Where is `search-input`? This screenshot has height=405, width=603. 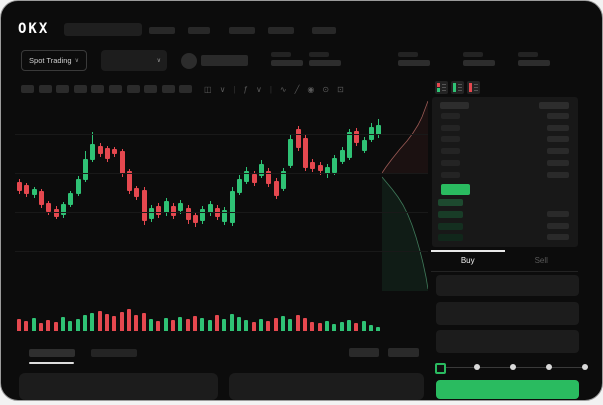 search-input is located at coordinates (103, 29).